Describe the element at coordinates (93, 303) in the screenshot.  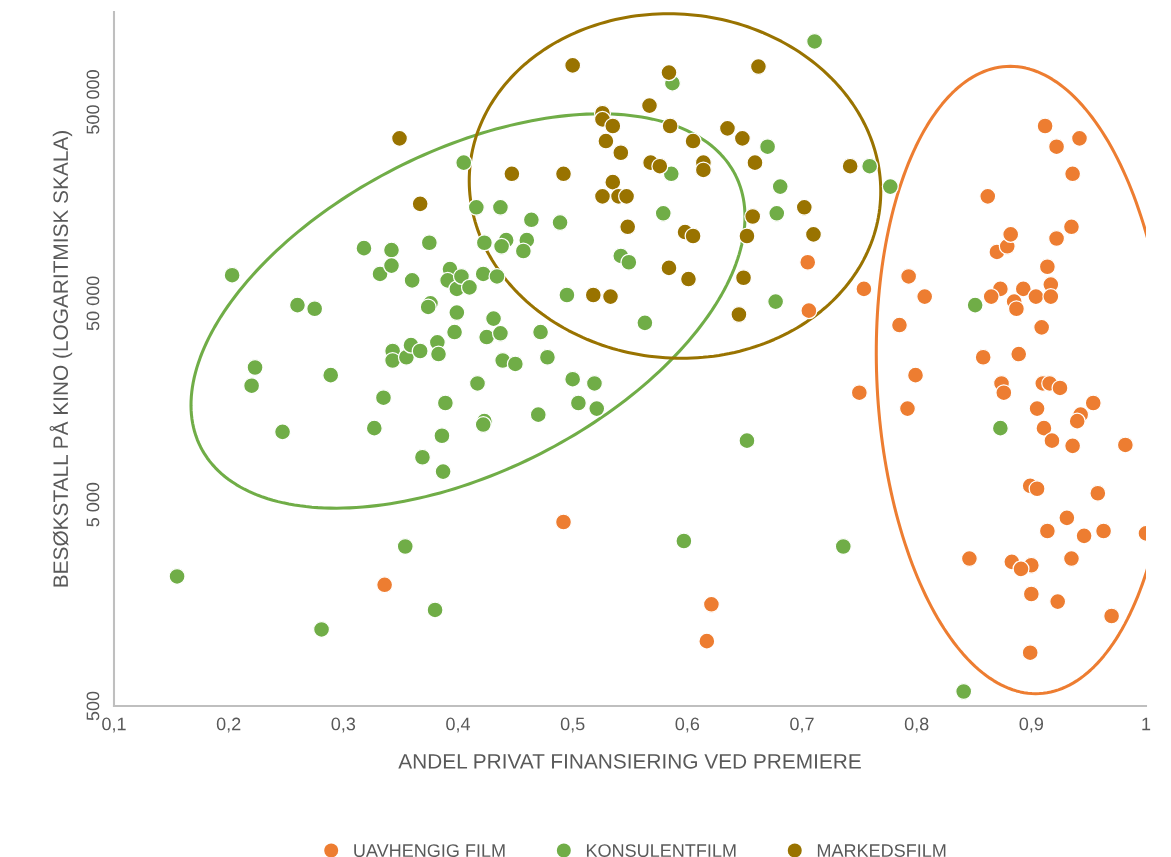
I see `y-tick-label: 50 000` at that location.